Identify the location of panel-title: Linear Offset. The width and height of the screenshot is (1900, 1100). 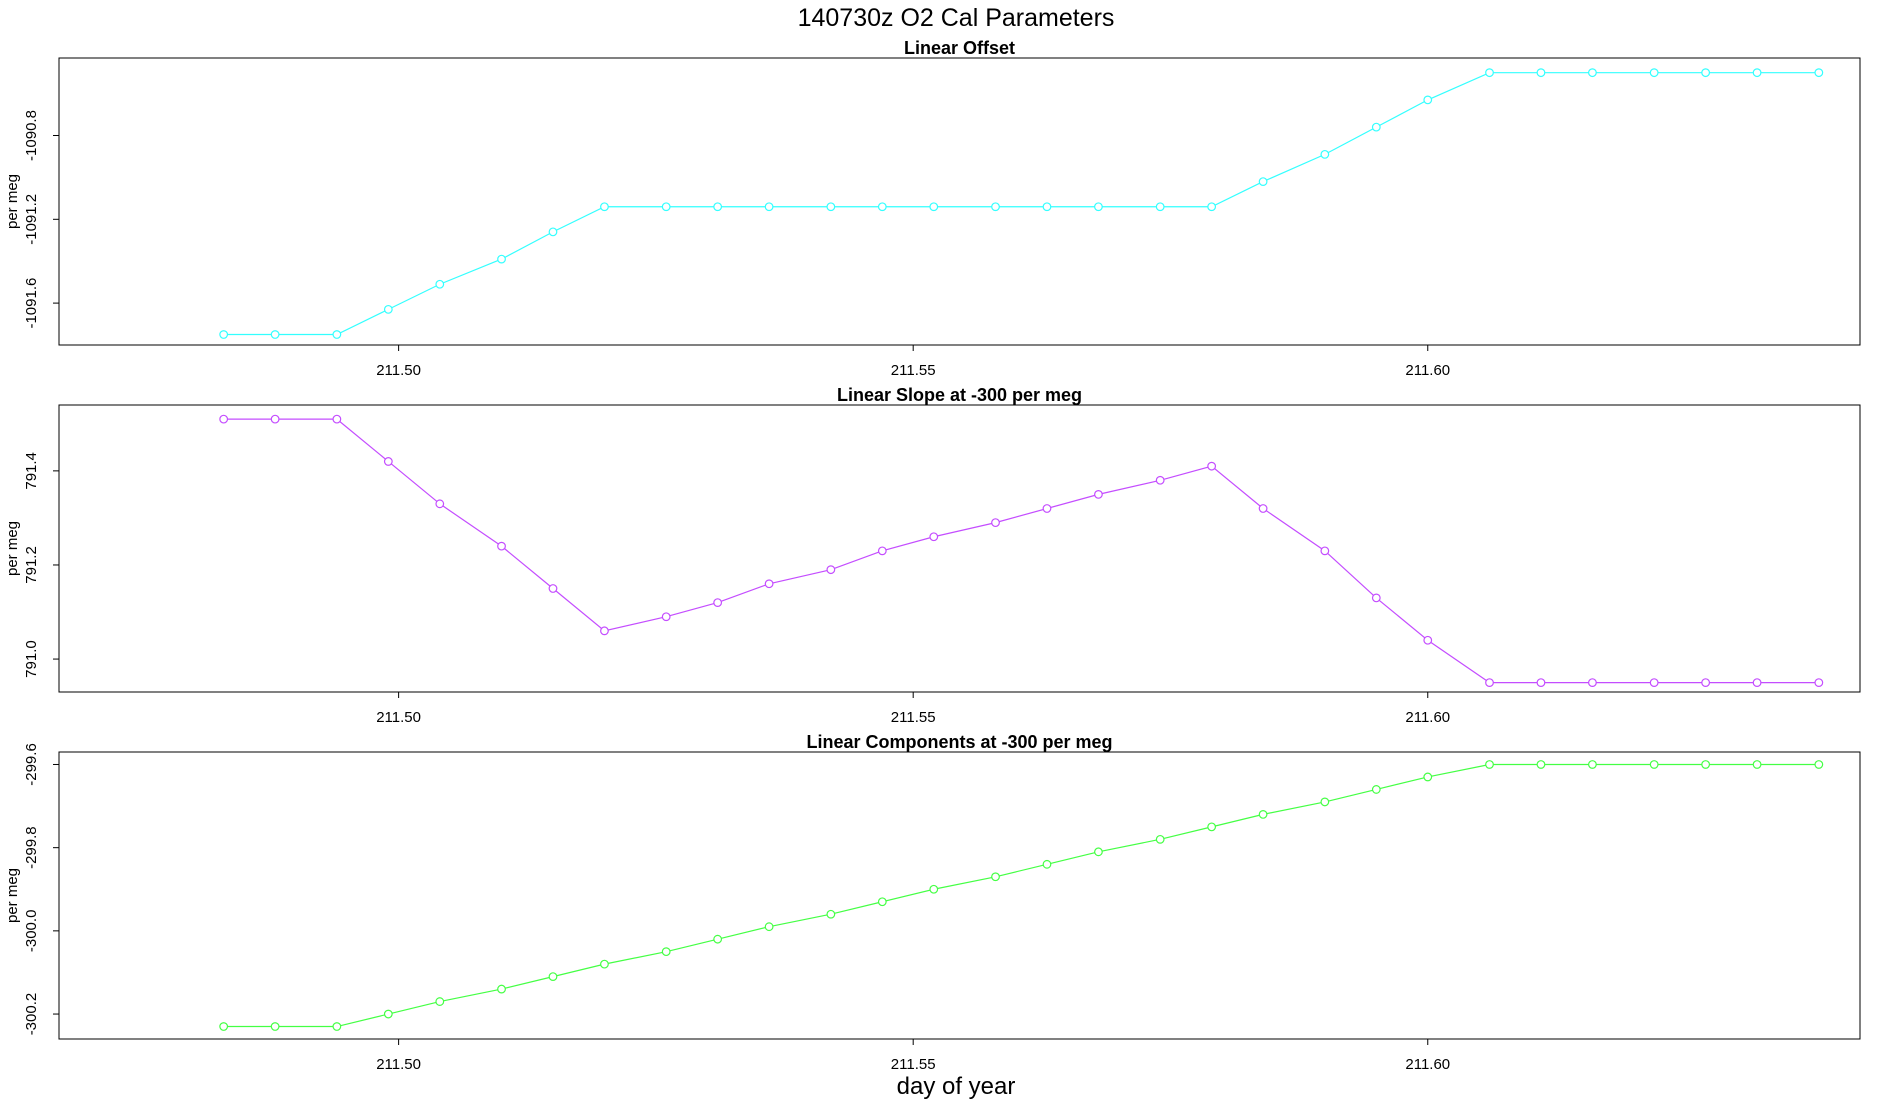
(959, 48).